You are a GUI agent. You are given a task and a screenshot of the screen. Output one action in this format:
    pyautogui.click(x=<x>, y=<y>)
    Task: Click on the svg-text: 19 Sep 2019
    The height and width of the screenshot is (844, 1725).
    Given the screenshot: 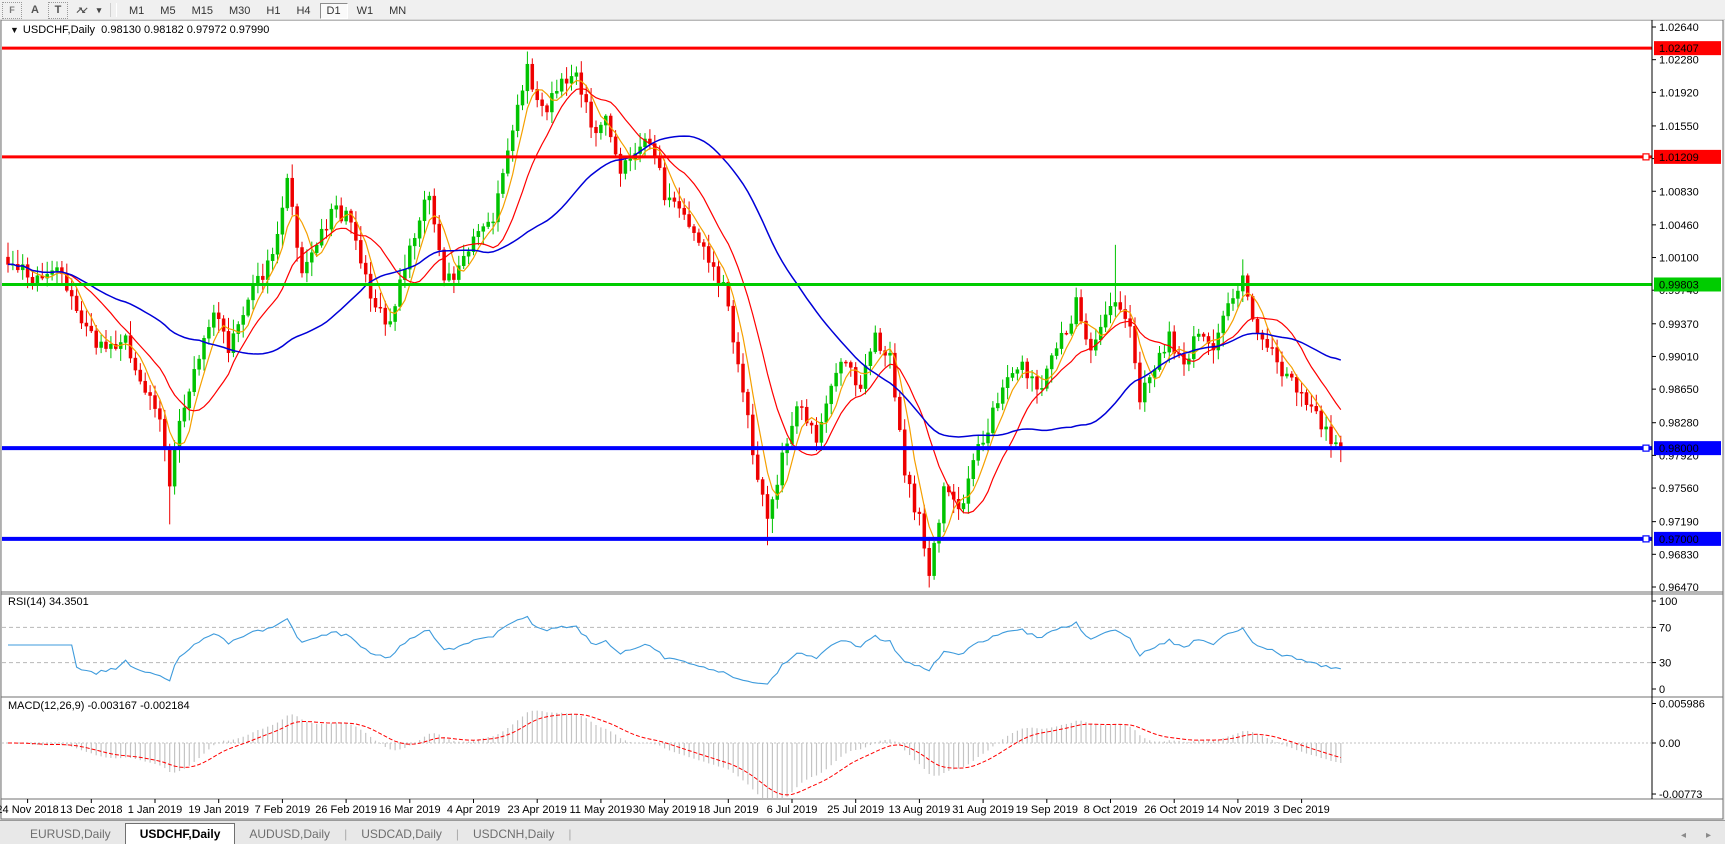 What is the action you would take?
    pyautogui.click(x=1047, y=810)
    